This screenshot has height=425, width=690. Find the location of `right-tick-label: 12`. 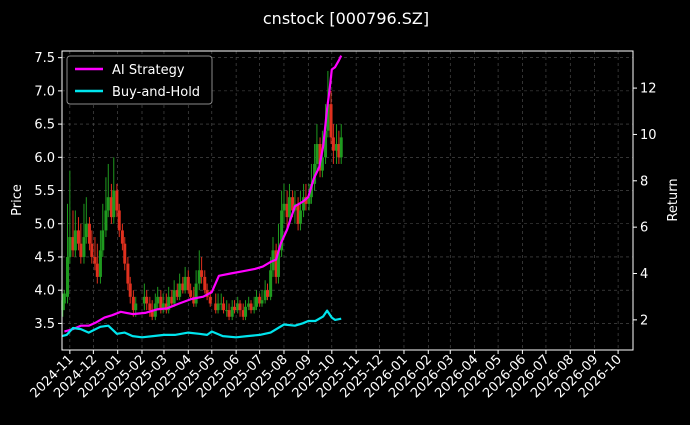

right-tick-label: 12 is located at coordinates (648, 89).